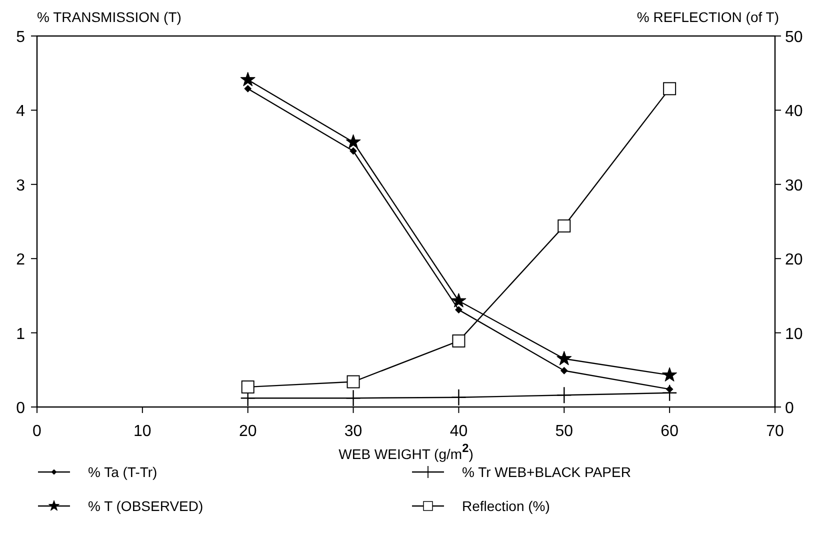 The height and width of the screenshot is (550, 820). I want to click on x-tick-label: 0, so click(37, 431).